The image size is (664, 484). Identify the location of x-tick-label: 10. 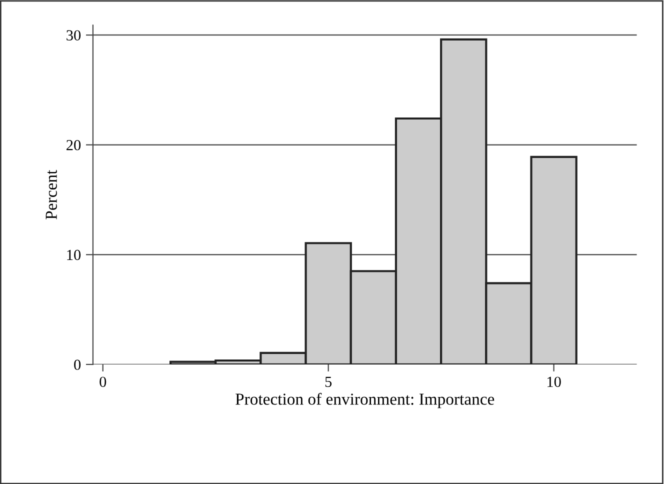
(554, 382).